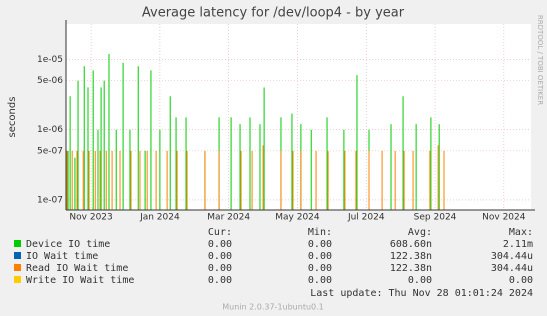 The width and height of the screenshot is (547, 316). Describe the element at coordinates (50, 200) in the screenshot. I see `y-tick-label: 1e-07` at that location.